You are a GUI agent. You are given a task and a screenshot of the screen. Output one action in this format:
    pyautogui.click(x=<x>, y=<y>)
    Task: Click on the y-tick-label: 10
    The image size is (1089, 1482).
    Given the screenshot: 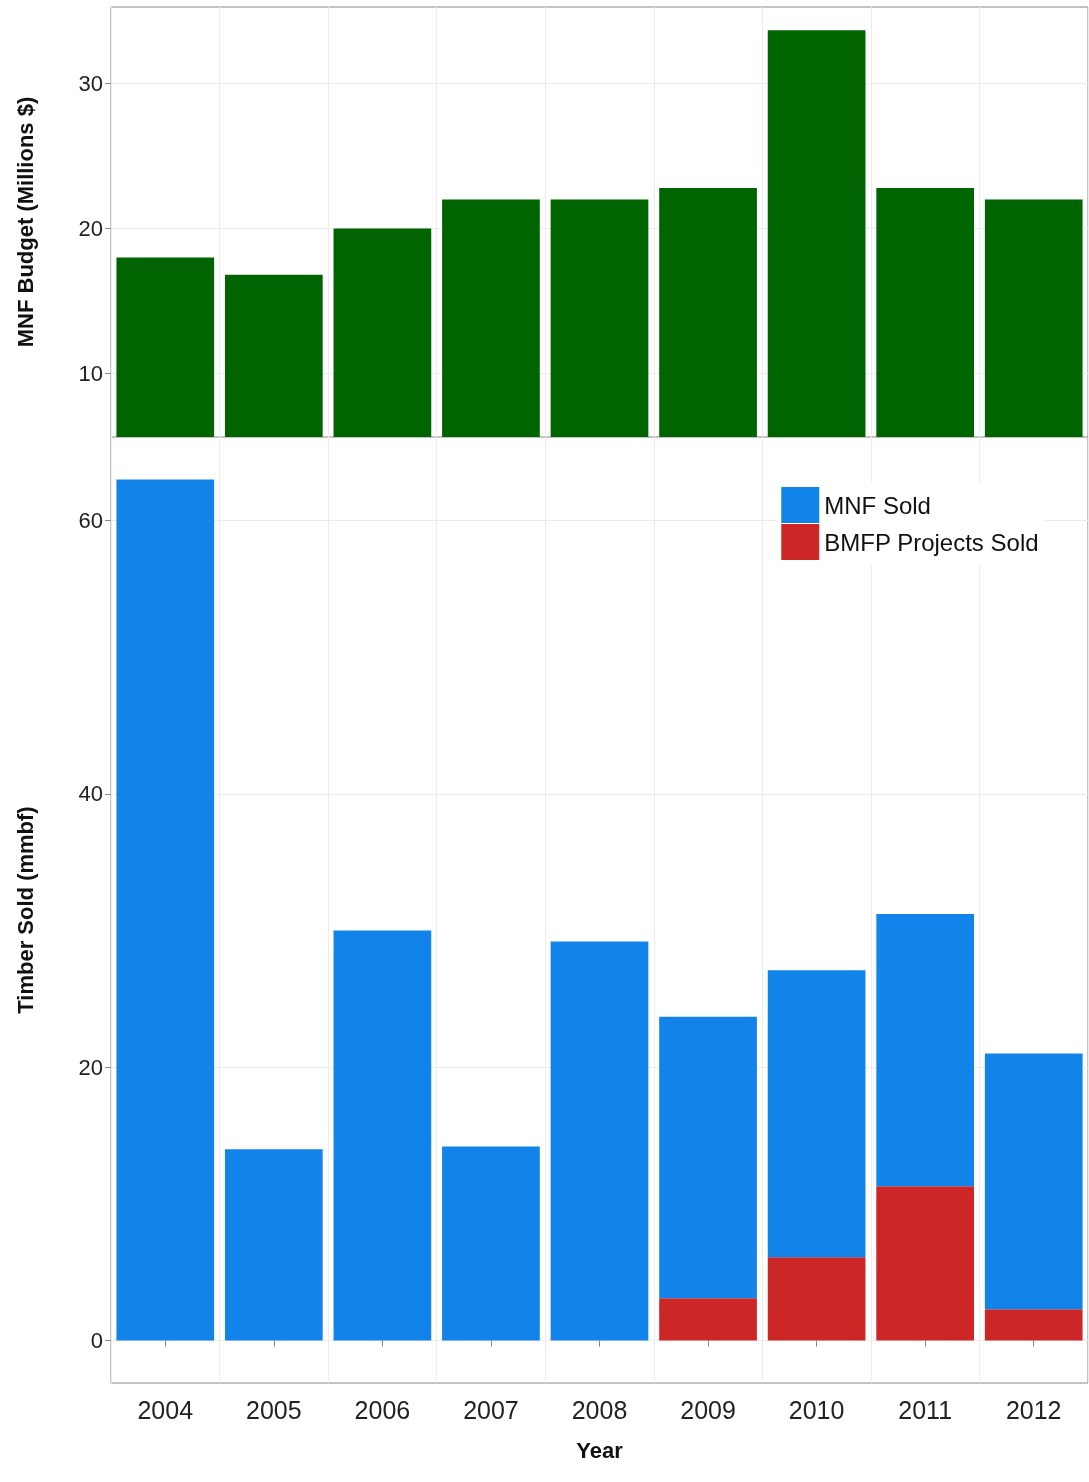 What is the action you would take?
    pyautogui.click(x=90, y=373)
    